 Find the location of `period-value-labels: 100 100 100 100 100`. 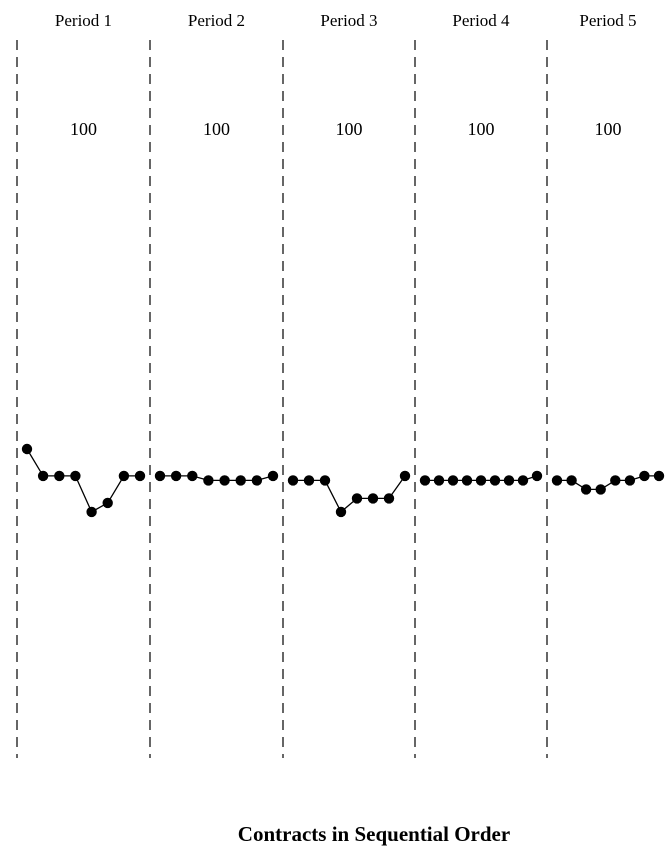

period-value-labels: 100 100 100 100 100 is located at coordinates (346, 129).